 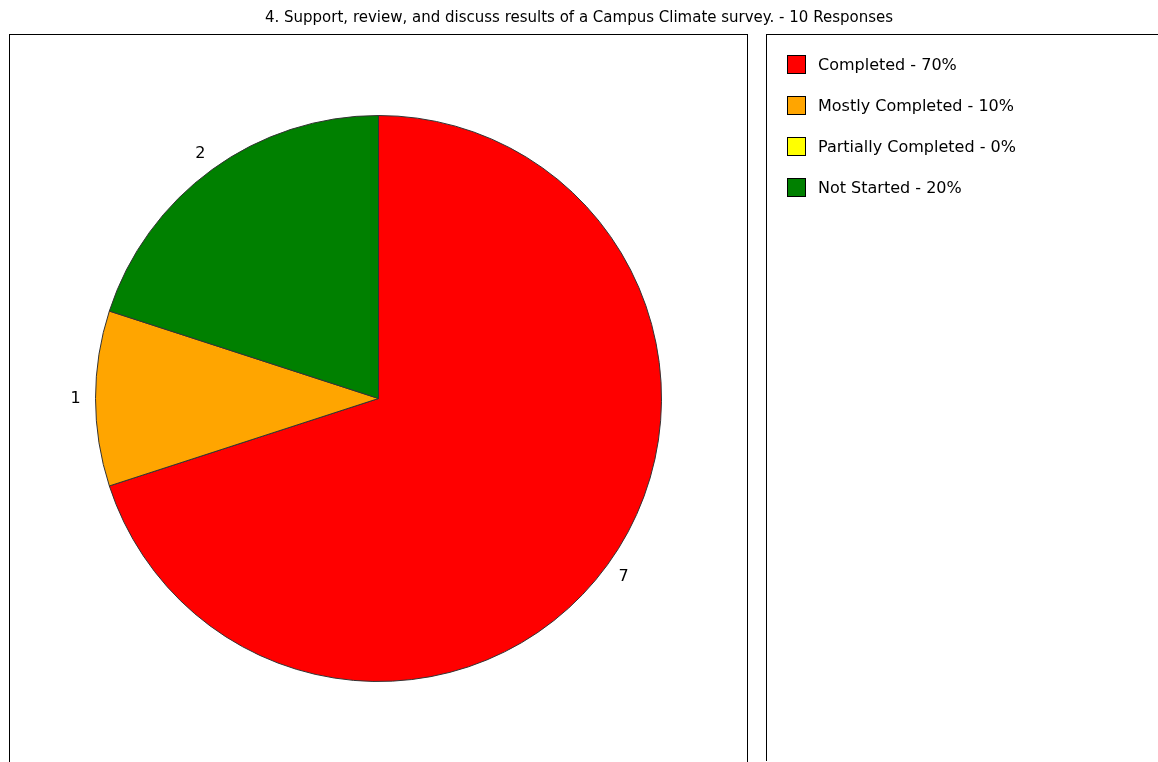 What do you see at coordinates (578, 17) in the screenshot?
I see `chart-title: 4. Support, review, and discuss results of a Campus Climate survey. - 10 Responses` at bounding box center [578, 17].